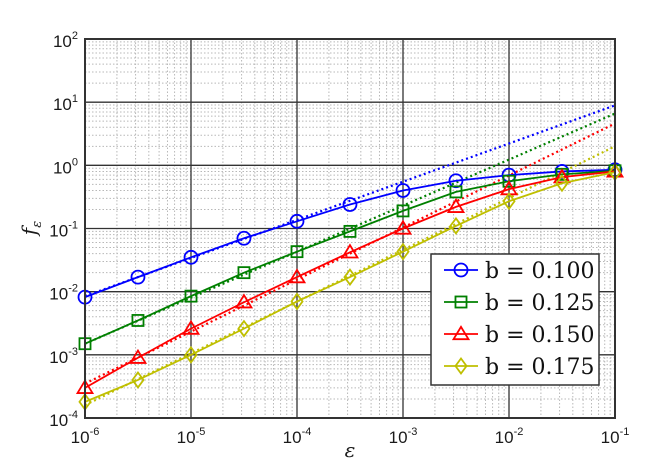 The image size is (650, 465). I want to click on x-tick-label: 10⁻⁵, so click(191, 436).